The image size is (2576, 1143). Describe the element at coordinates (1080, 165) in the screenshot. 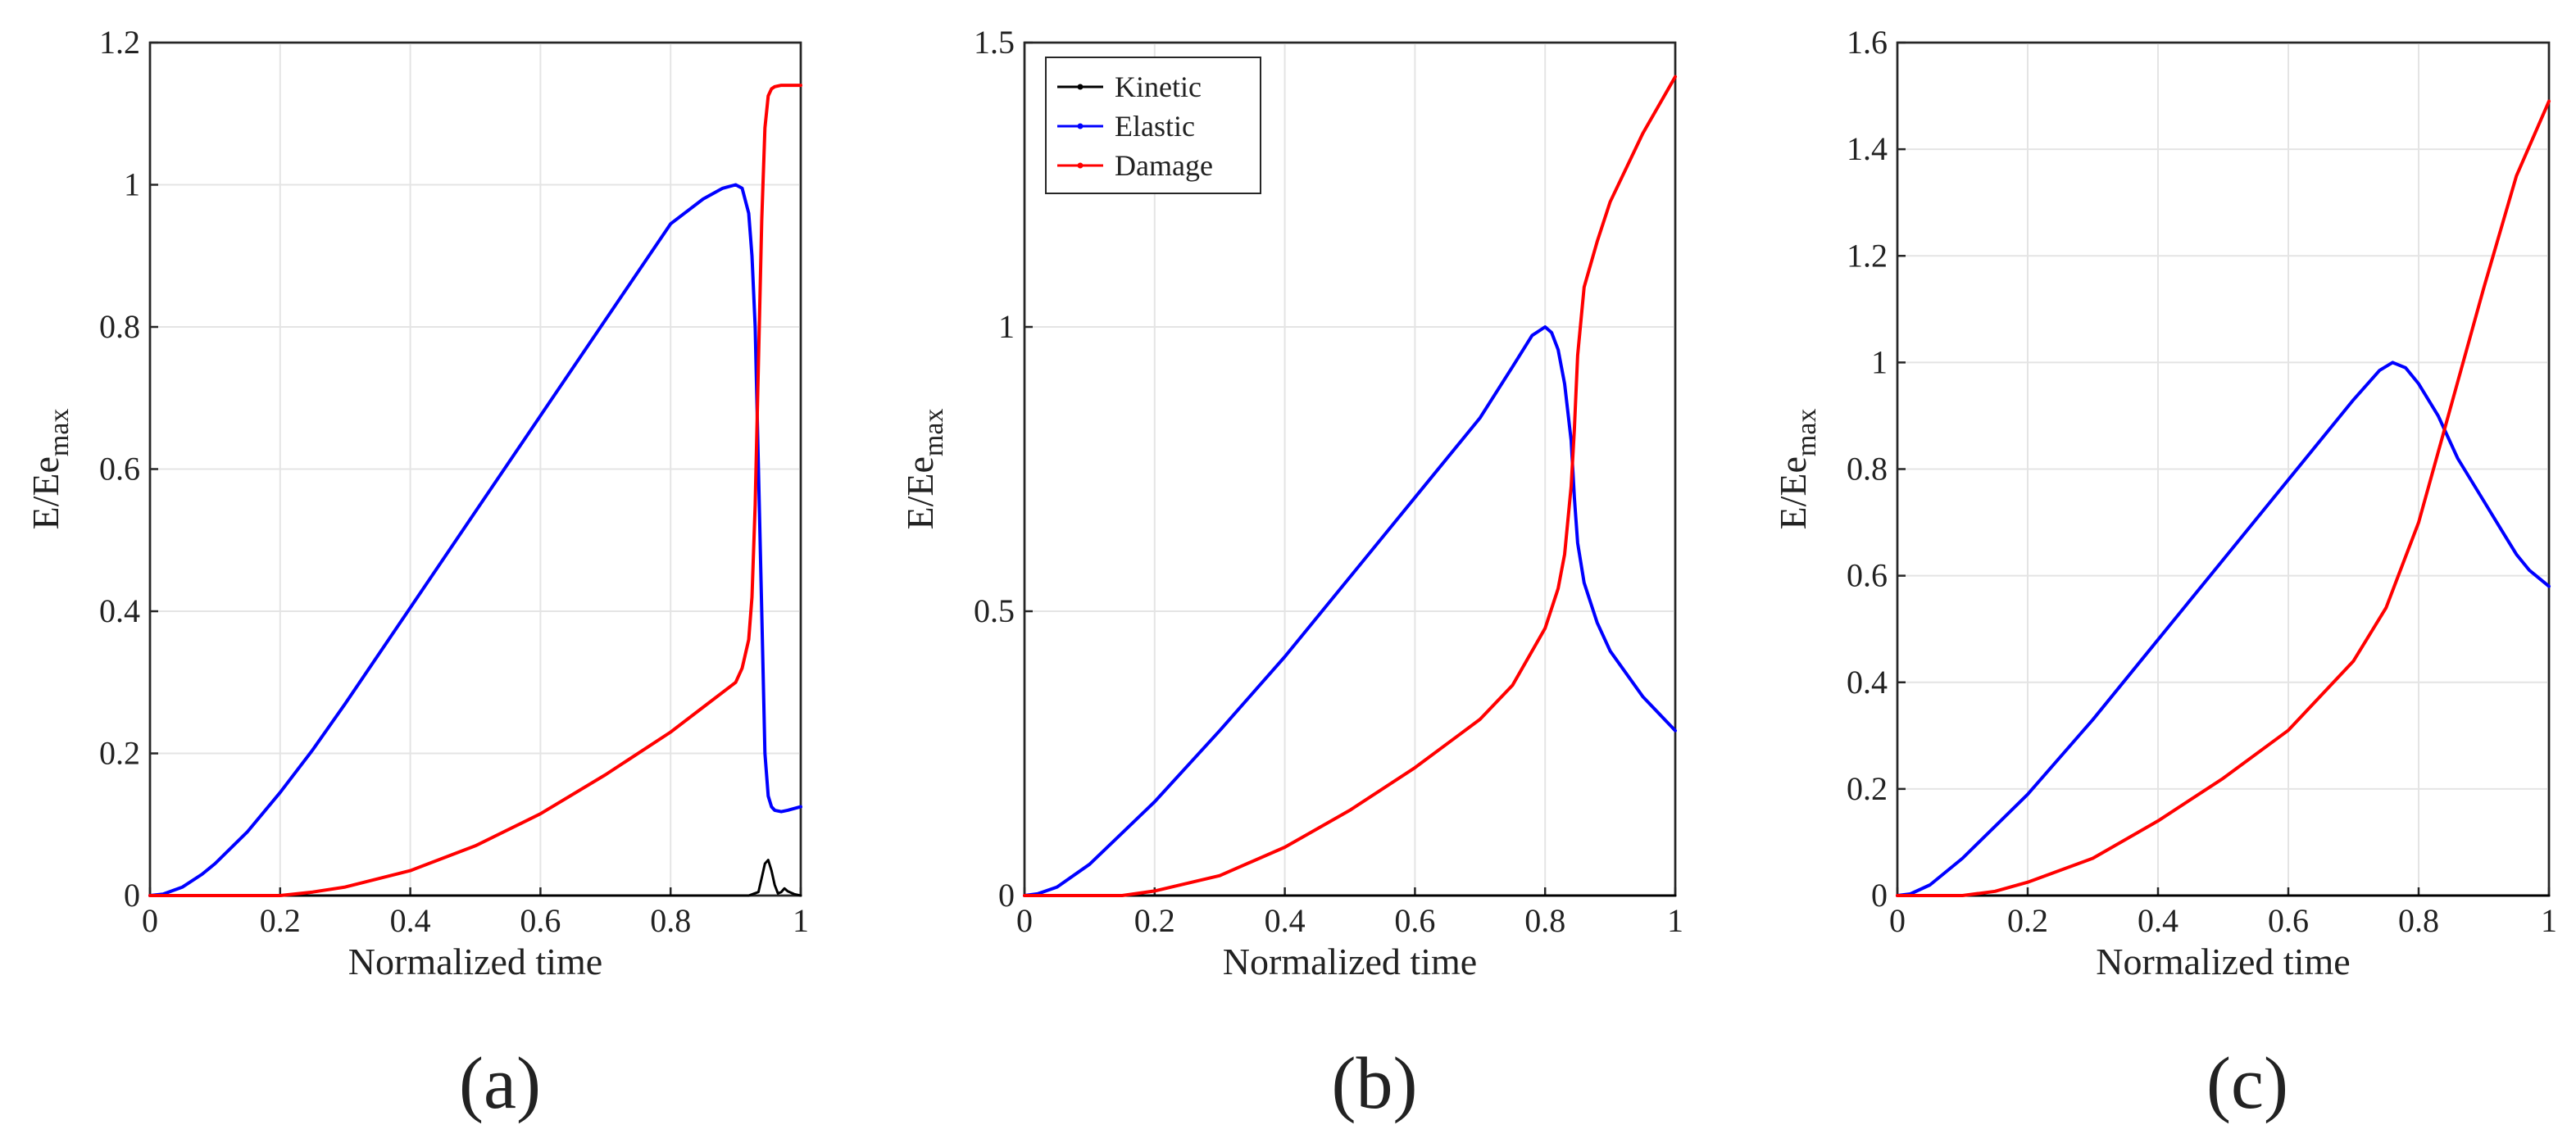

I see `legend-marker-damage` at that location.